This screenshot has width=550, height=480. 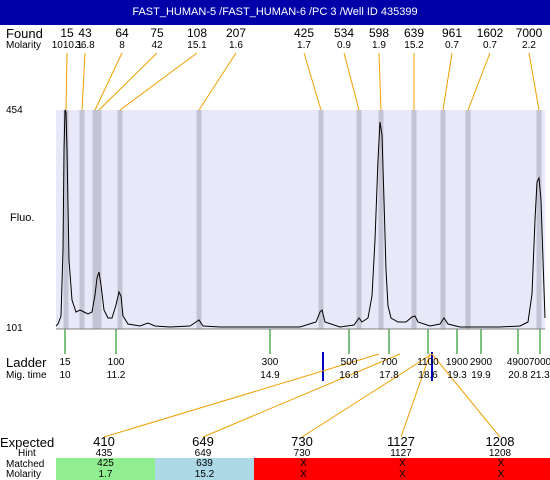 I want to click on ladder-size: 700, so click(x=389, y=362).